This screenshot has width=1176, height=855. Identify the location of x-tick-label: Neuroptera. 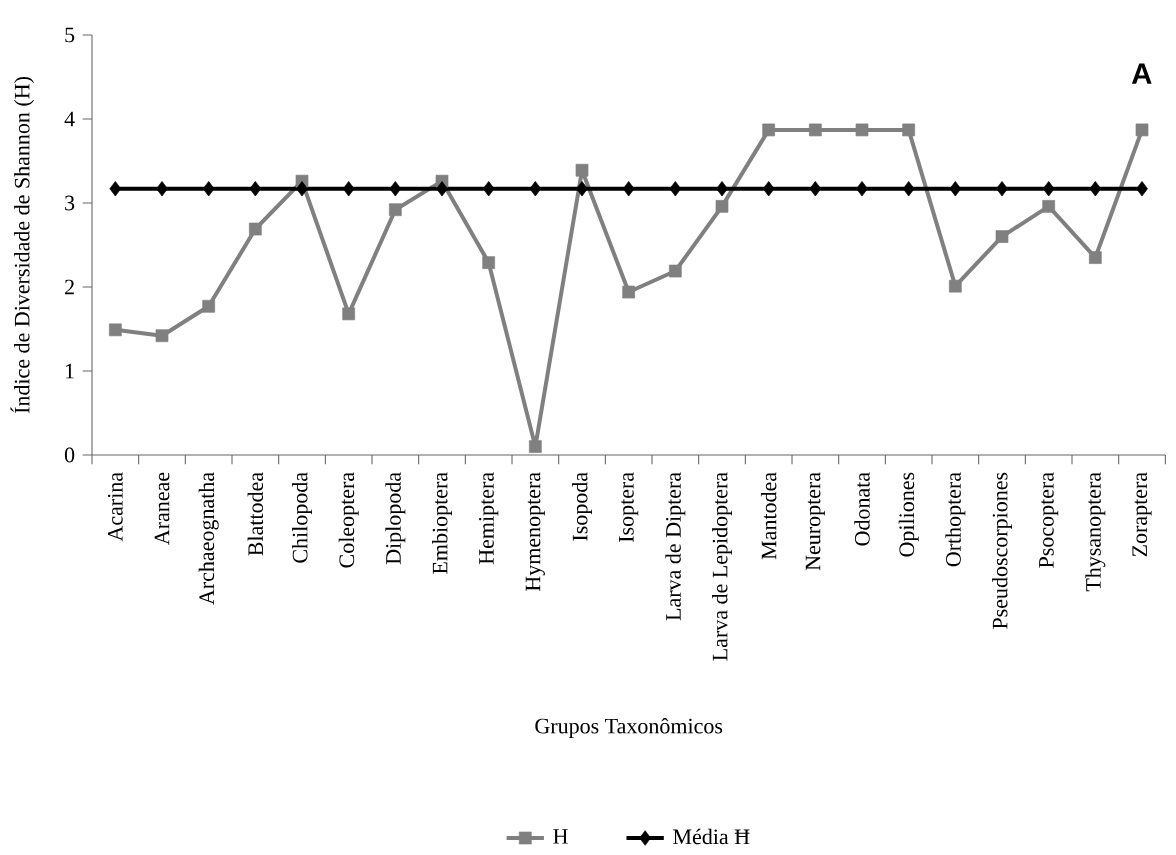
(815, 521).